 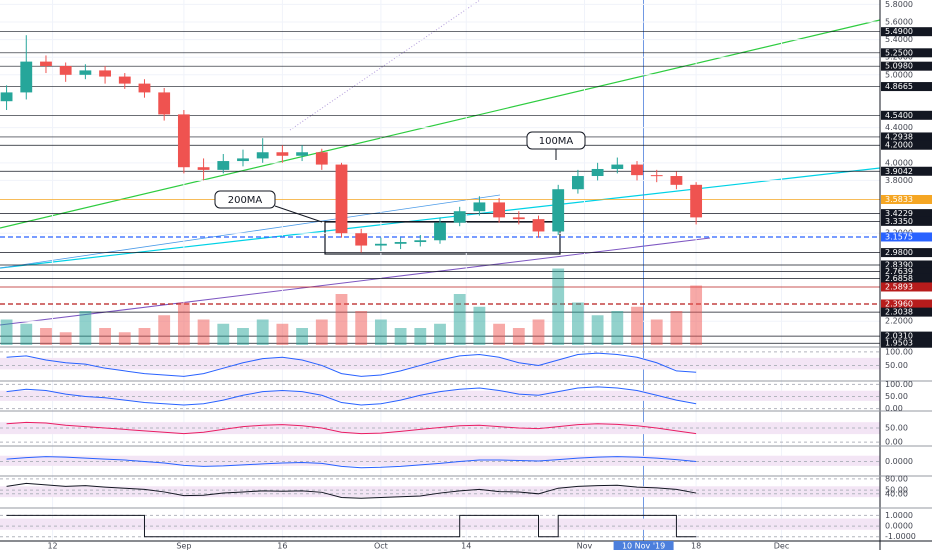 I want to click on y-tick-label: 4.0000, so click(x=899, y=162).